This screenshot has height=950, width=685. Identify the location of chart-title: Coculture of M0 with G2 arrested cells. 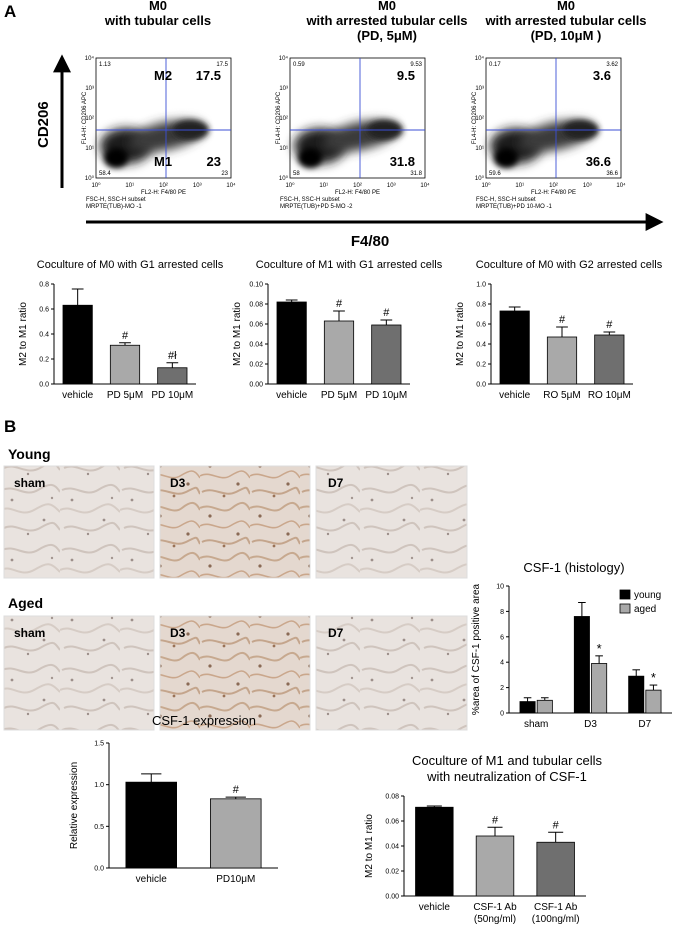
(569, 265).